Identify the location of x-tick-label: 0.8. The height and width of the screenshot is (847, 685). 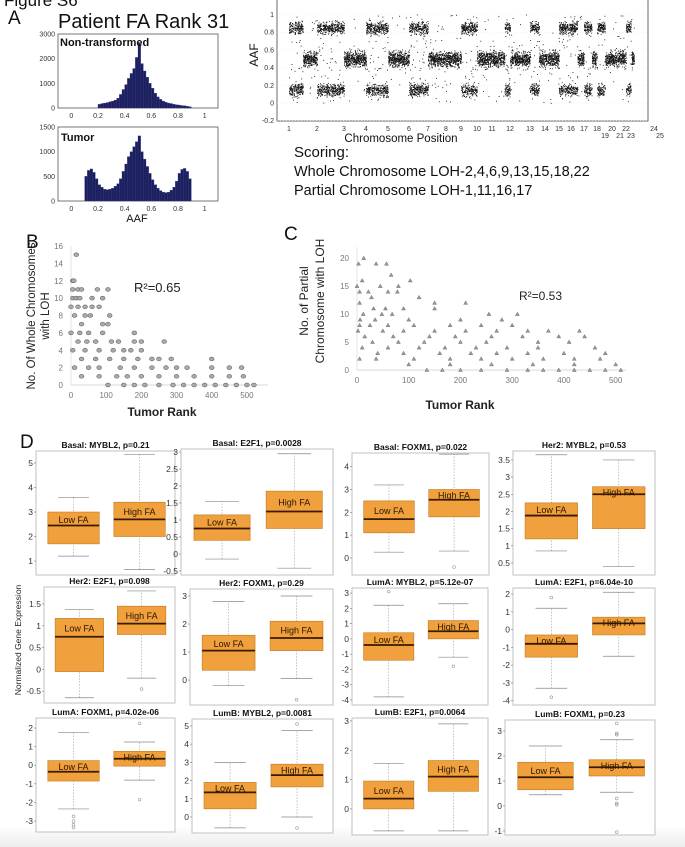
(178, 209).